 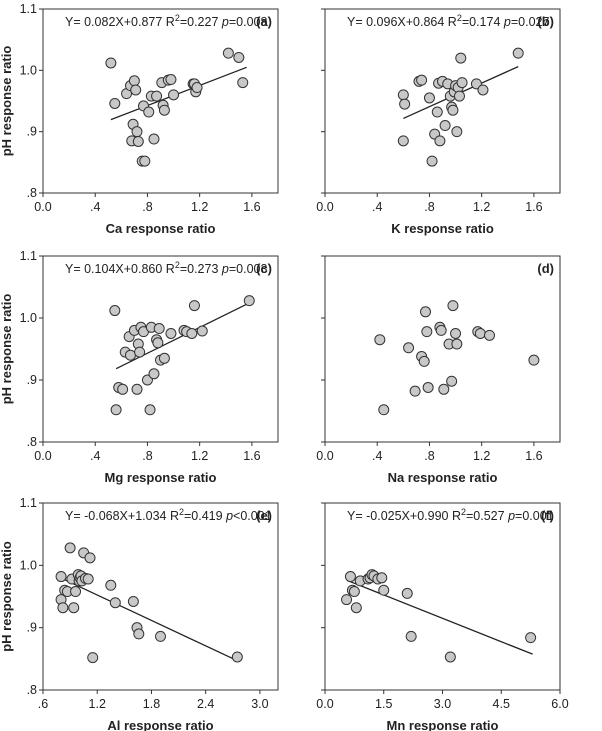 I want to click on x-tick-label: 2.4, so click(x=205, y=704).